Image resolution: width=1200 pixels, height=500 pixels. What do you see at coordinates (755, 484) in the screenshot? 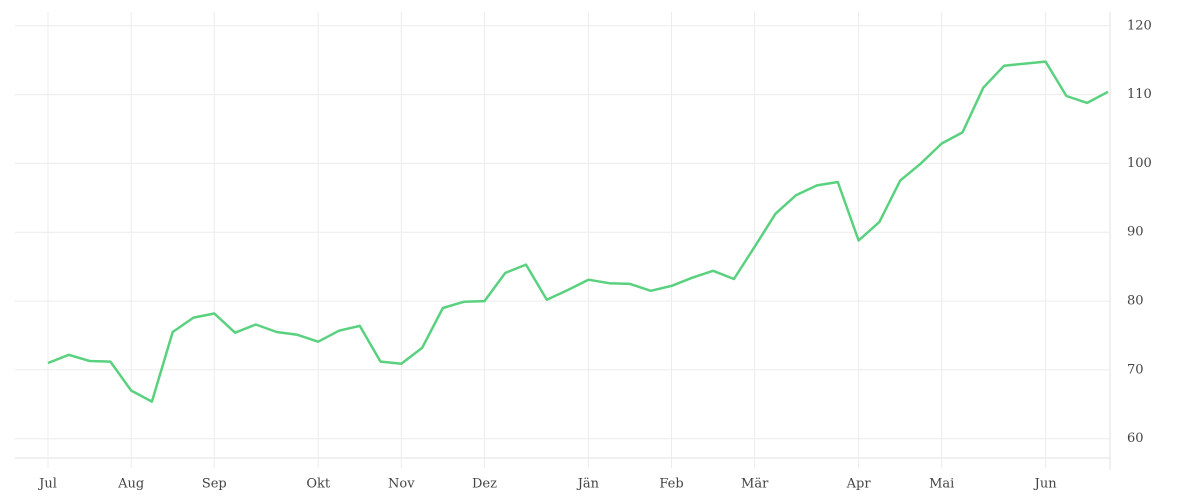
I see `x-tick-label: Mär` at bounding box center [755, 484].